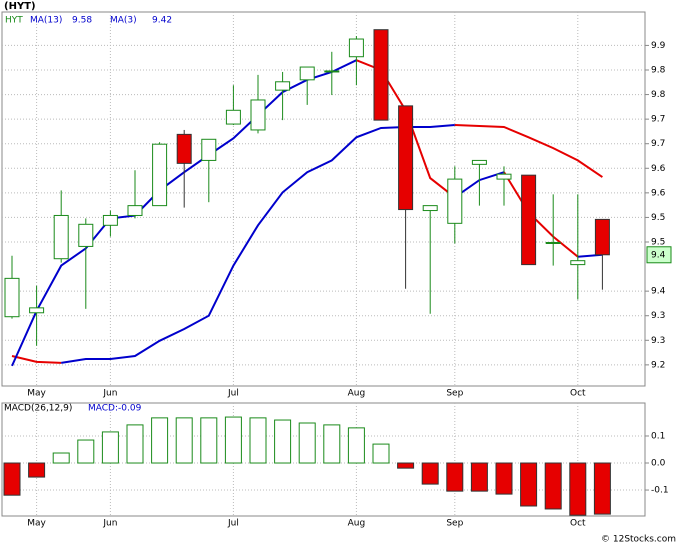 The height and width of the screenshot is (546, 680). What do you see at coordinates (123, 21) in the screenshot?
I see `legend-entry: MA(3)` at bounding box center [123, 21].